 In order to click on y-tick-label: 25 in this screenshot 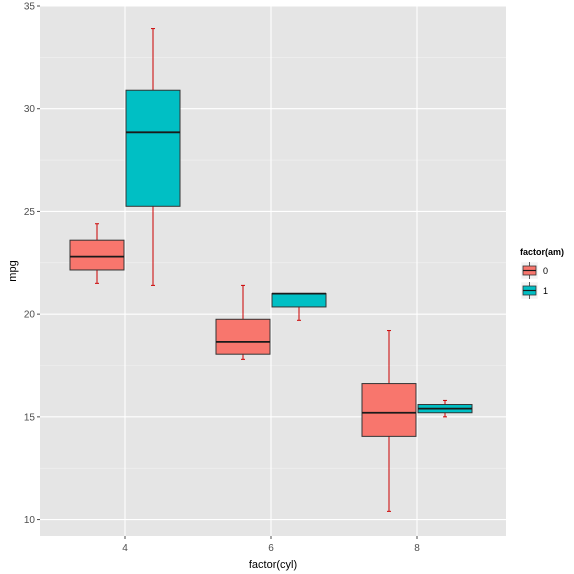, I will do `click(30, 212)`.